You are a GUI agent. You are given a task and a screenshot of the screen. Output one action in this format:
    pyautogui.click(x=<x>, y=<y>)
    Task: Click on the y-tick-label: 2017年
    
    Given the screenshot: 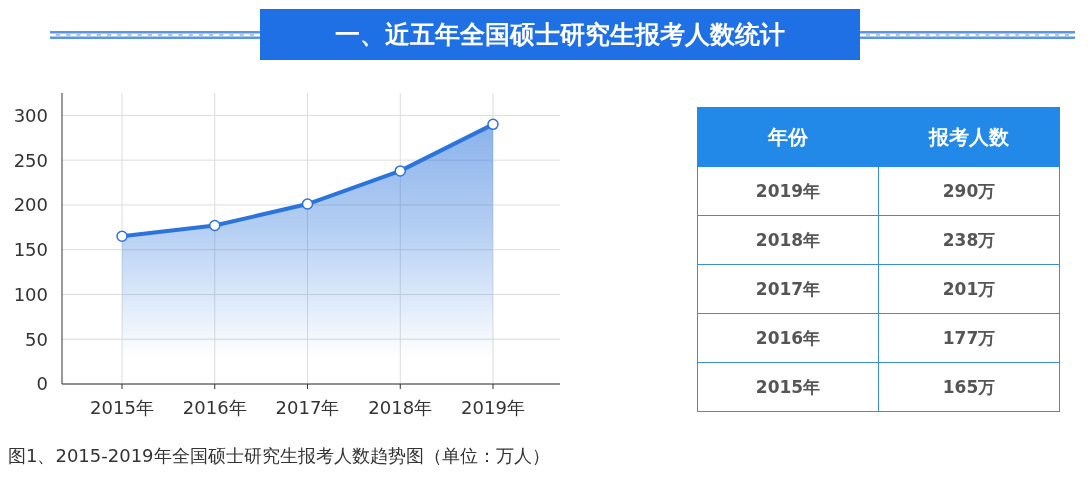 What is the action you would take?
    pyautogui.click(x=788, y=288)
    